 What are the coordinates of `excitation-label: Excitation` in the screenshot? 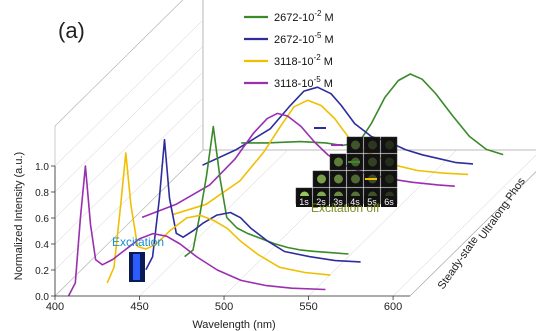 It's located at (138, 242).